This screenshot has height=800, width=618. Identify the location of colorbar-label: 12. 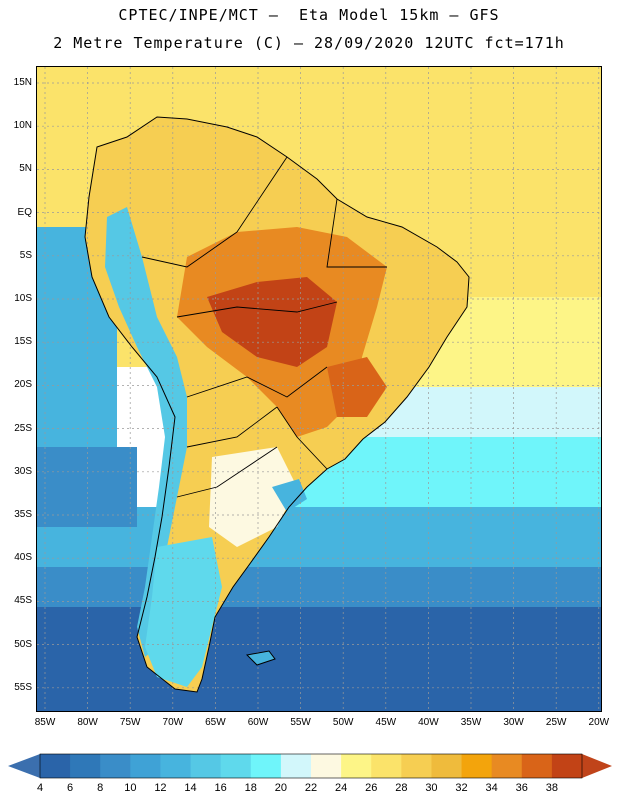
(160, 788).